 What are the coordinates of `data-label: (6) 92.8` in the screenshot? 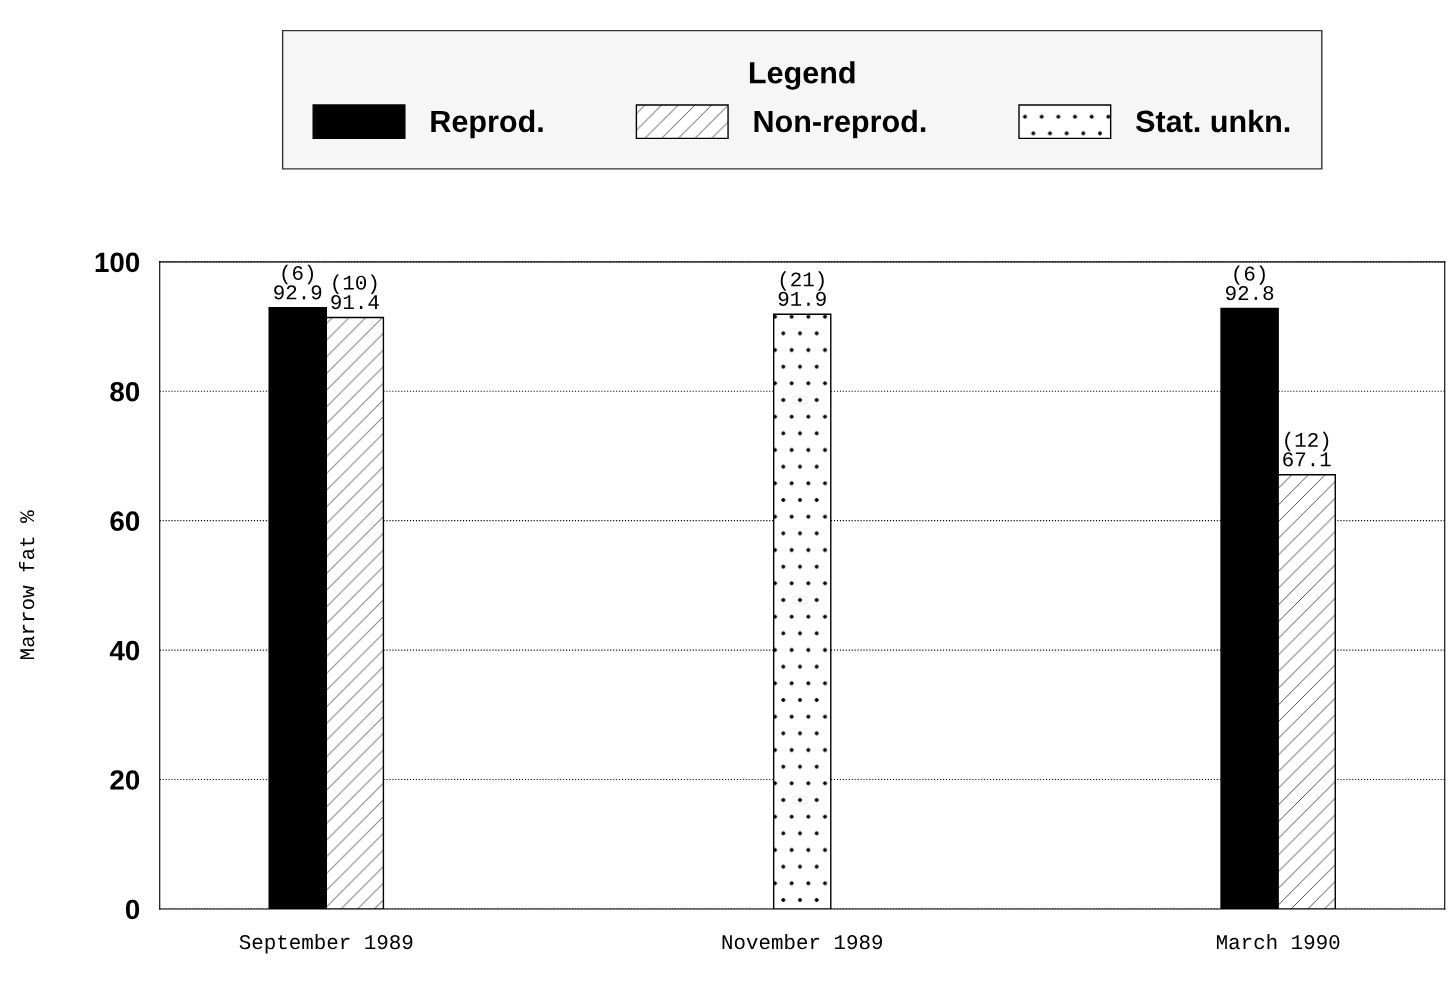 It's located at (1250, 283).